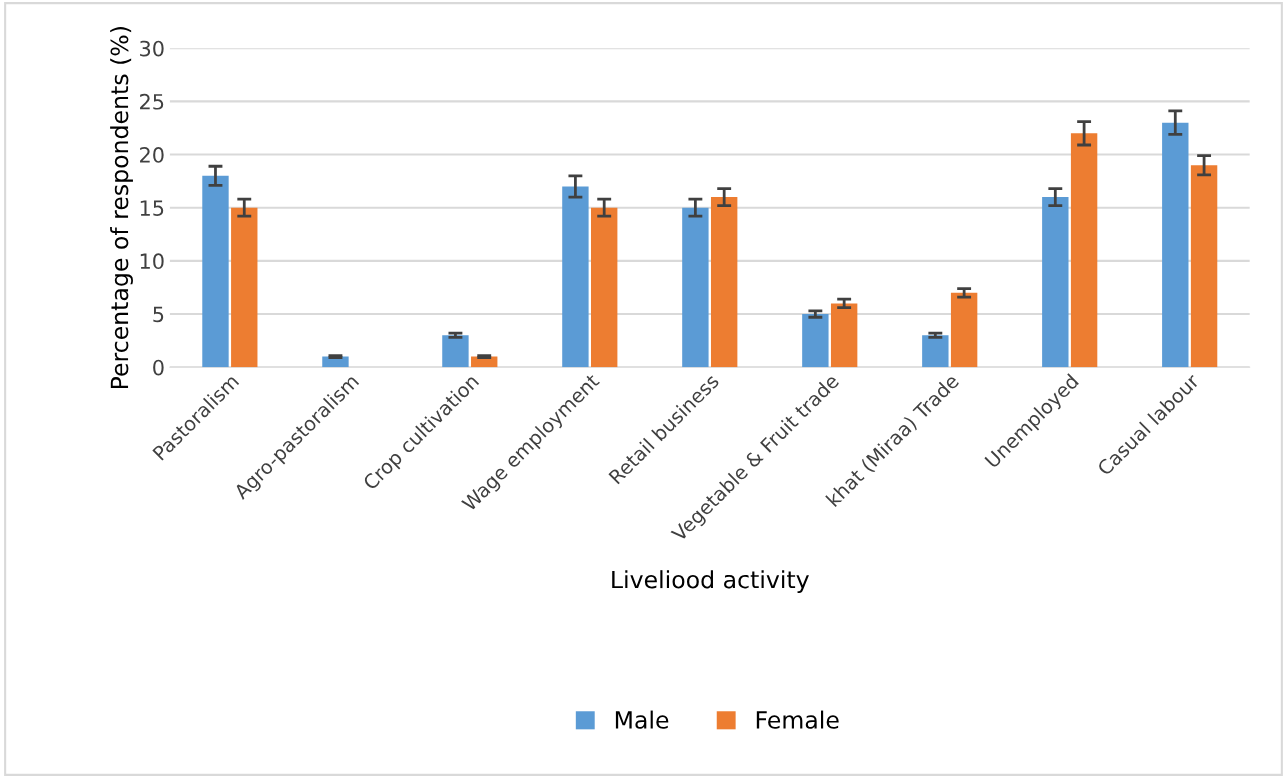 The width and height of the screenshot is (1287, 778). What do you see at coordinates (642, 719) in the screenshot?
I see `legend-label: Male` at bounding box center [642, 719].